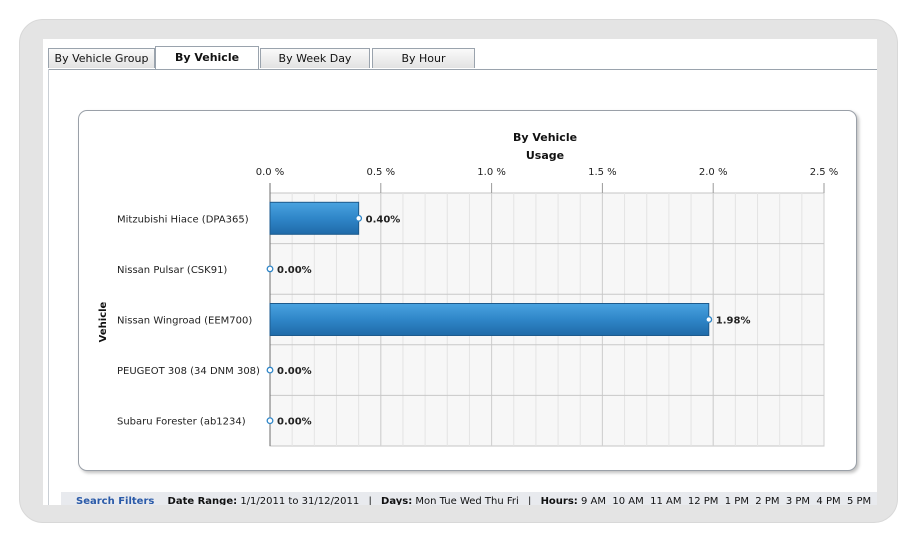 The width and height of the screenshot is (918, 544). I want to click on x-tick-label: 2.0 %, so click(713, 172).